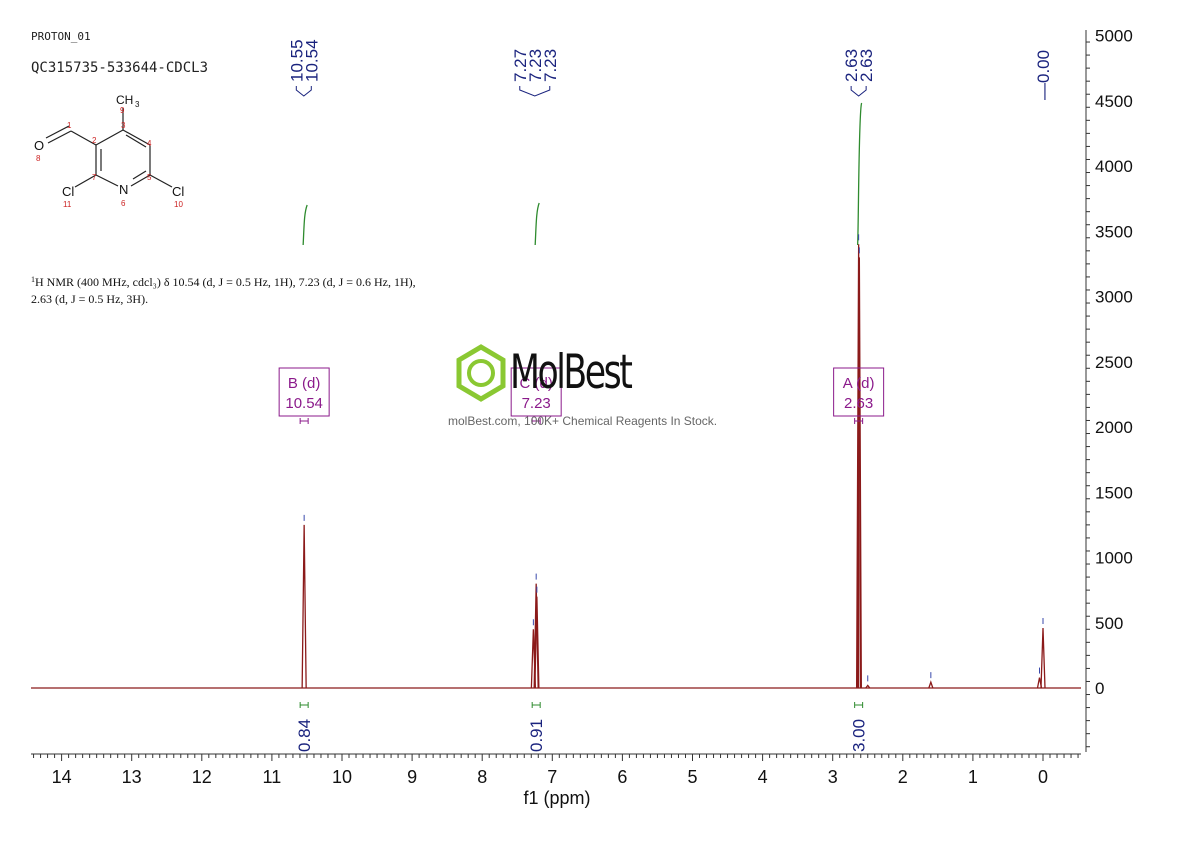 The image size is (1190, 841). Describe the element at coordinates (122, 110) in the screenshot. I see `atom-number: 9` at that location.